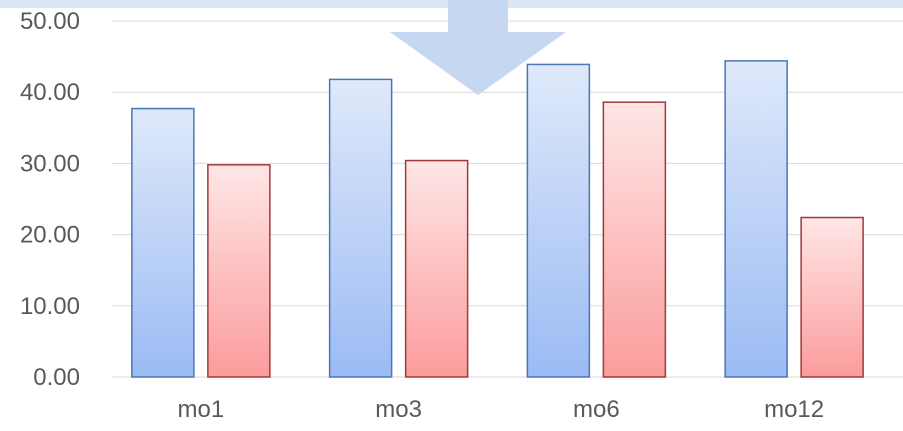  What do you see at coordinates (634, 239) in the screenshot?
I see `bar-series-2-mo6` at bounding box center [634, 239].